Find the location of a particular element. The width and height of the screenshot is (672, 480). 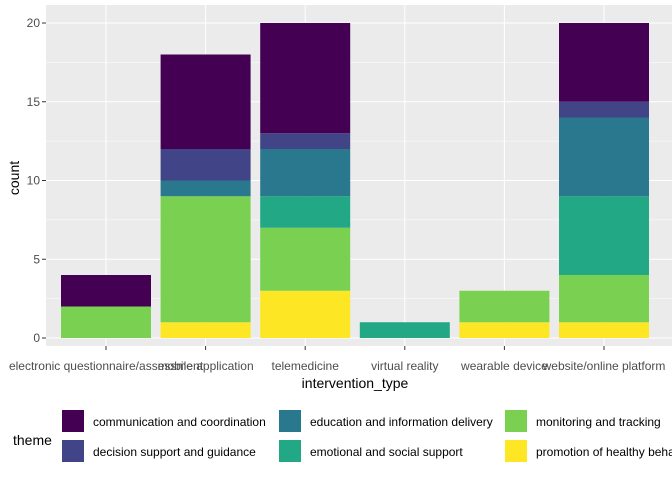

legend-key-monitoring-and-tracking is located at coordinates (516, 421).